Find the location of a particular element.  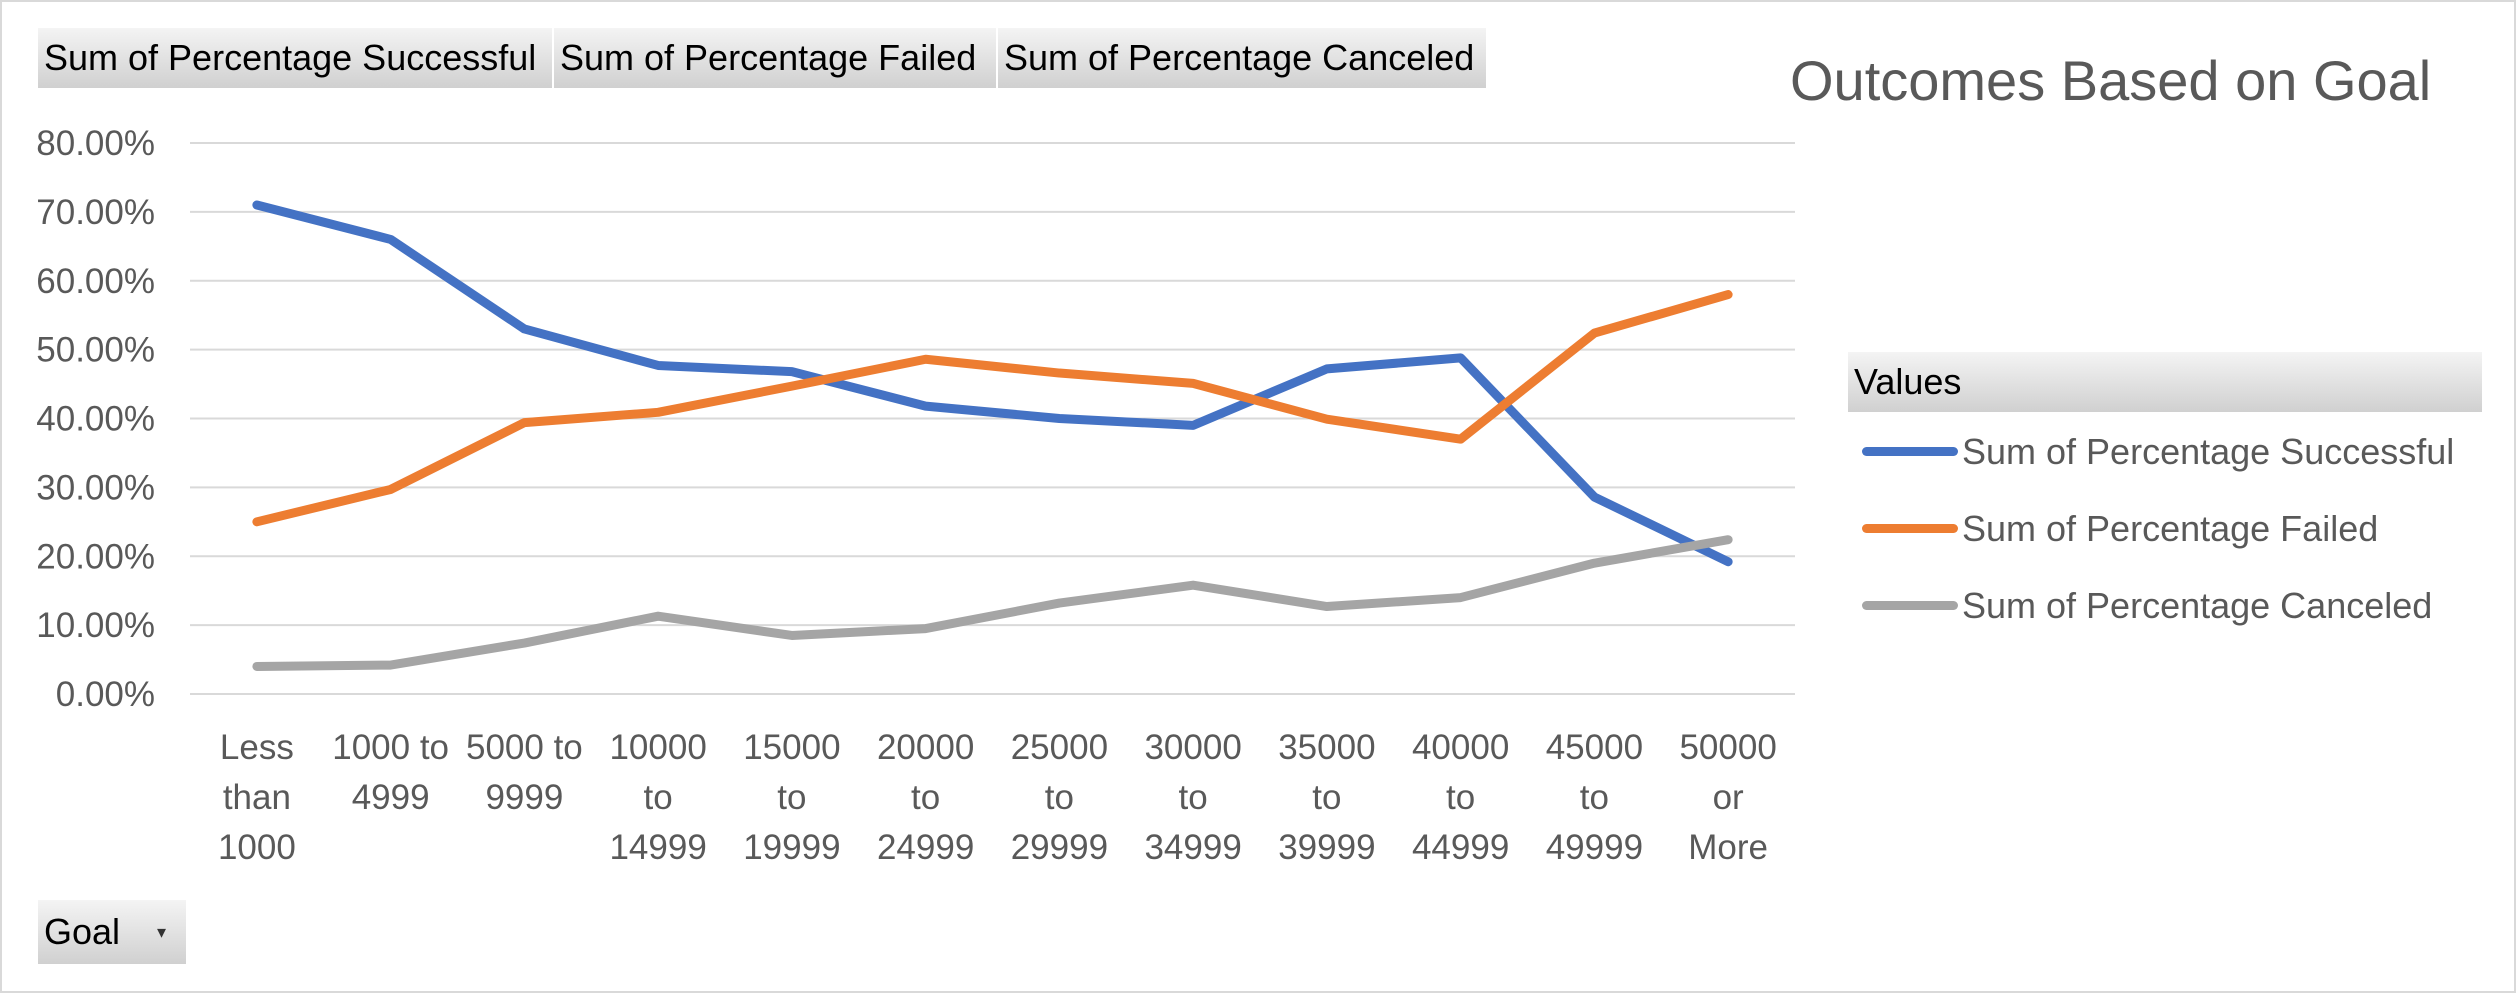

dropdown-arrow-icon: ▾ is located at coordinates (161, 932).